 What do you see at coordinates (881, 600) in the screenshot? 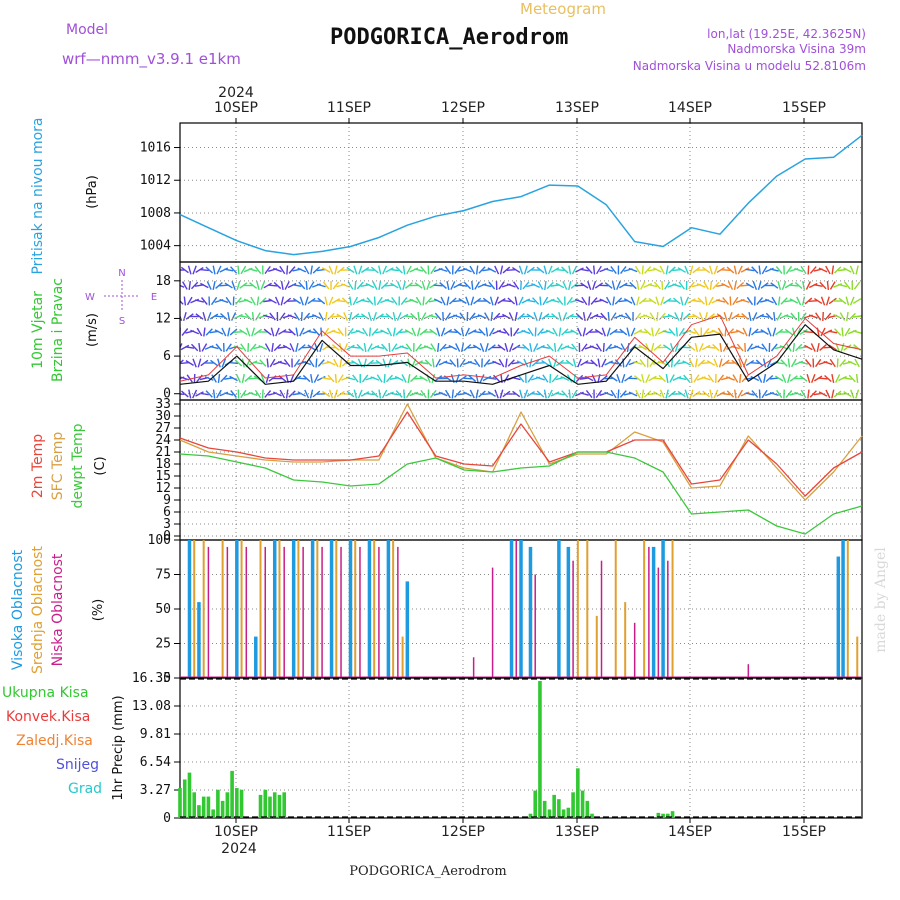
I see `watermark: made by Angel` at bounding box center [881, 600].